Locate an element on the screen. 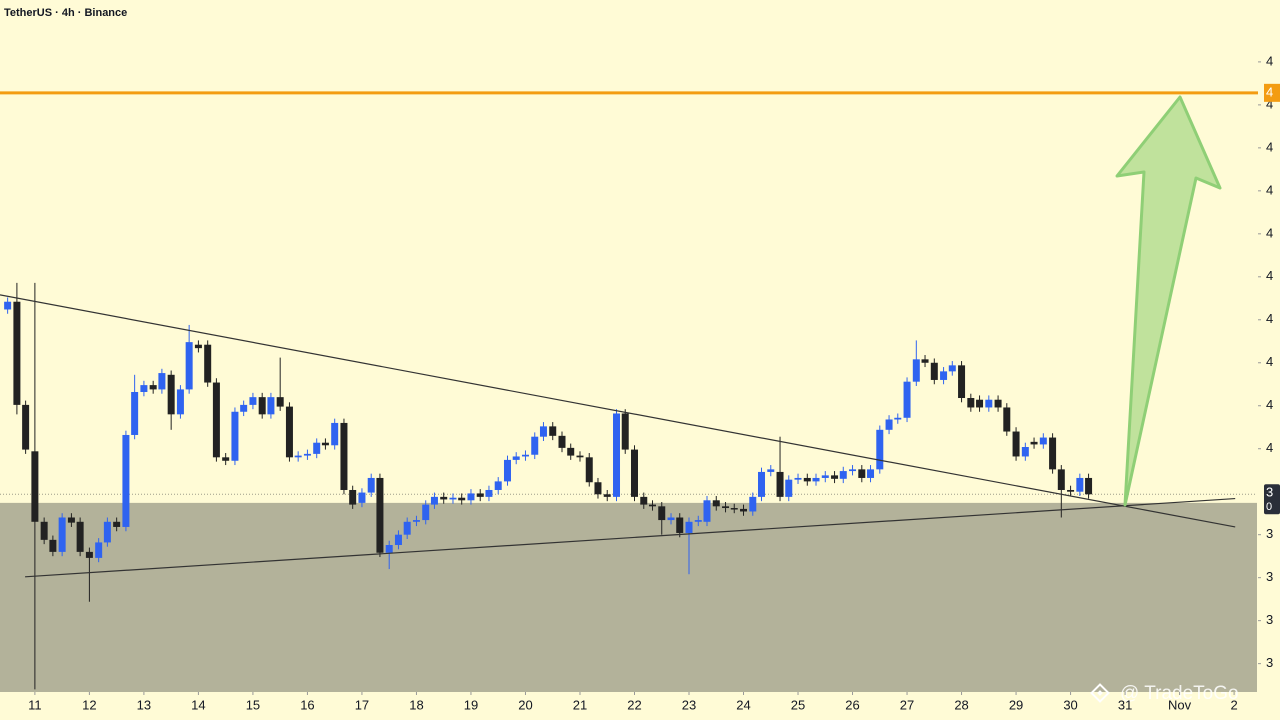 The image size is (1280, 720). x-tick-label: 23 is located at coordinates (689, 704).